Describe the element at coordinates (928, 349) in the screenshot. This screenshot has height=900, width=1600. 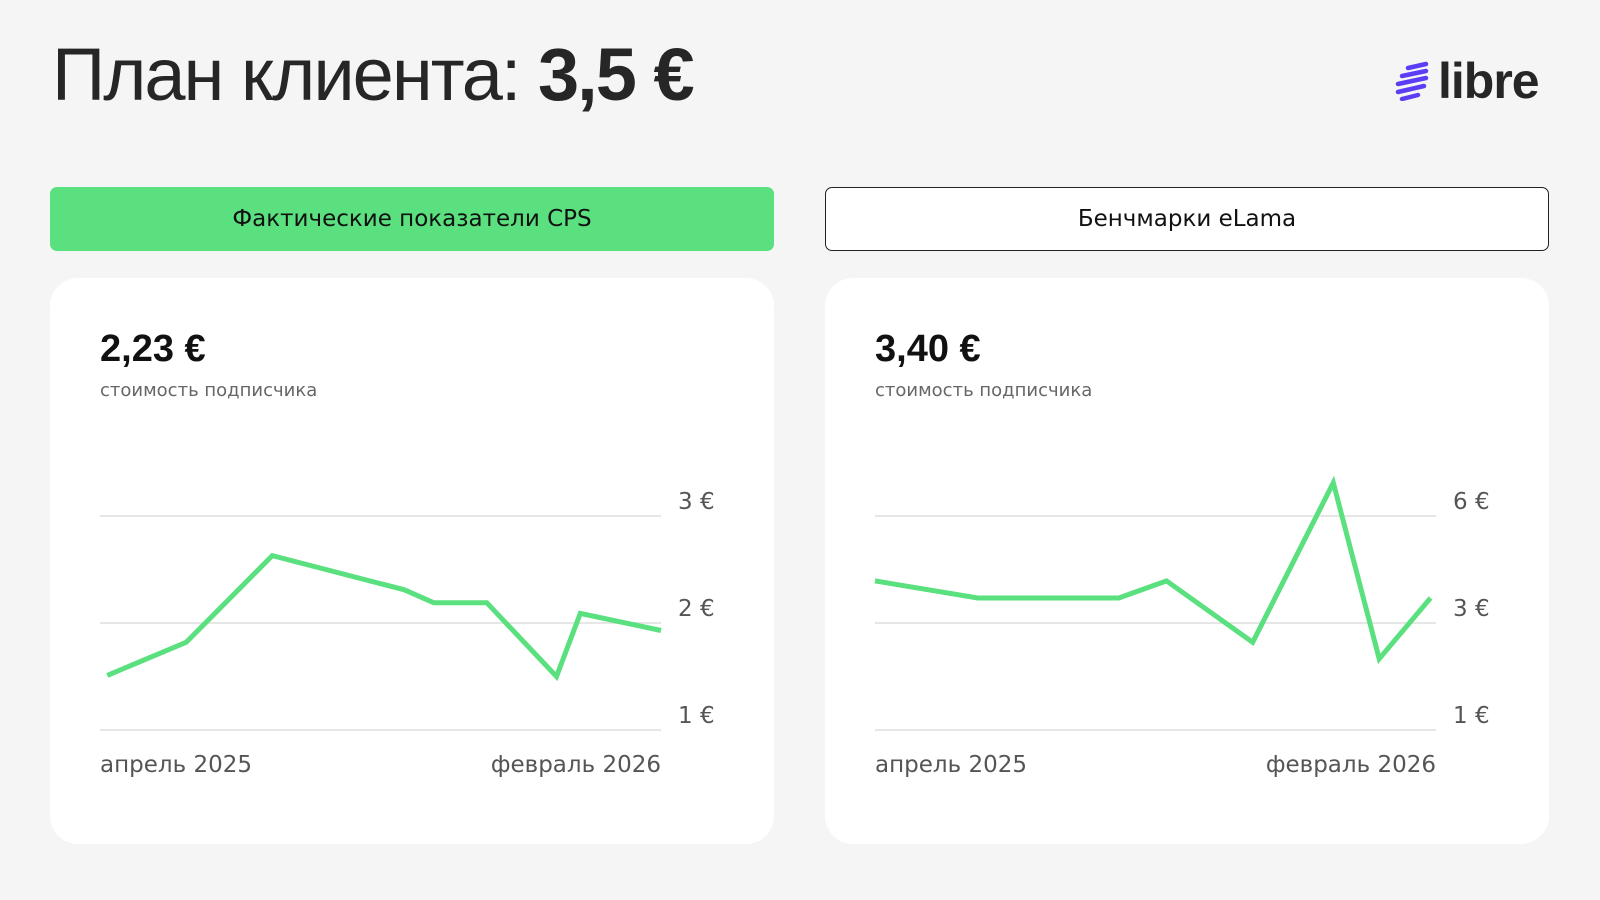
I see `benchmark-value: 3,40 €` at that location.